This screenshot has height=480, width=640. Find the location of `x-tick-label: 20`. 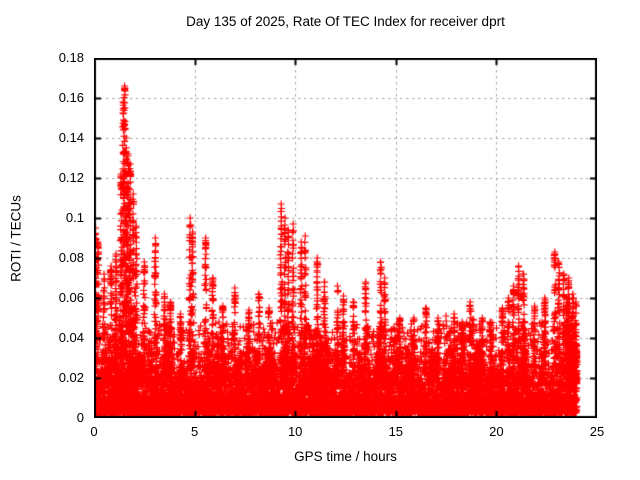

x-tick-label: 20 is located at coordinates (496, 431).